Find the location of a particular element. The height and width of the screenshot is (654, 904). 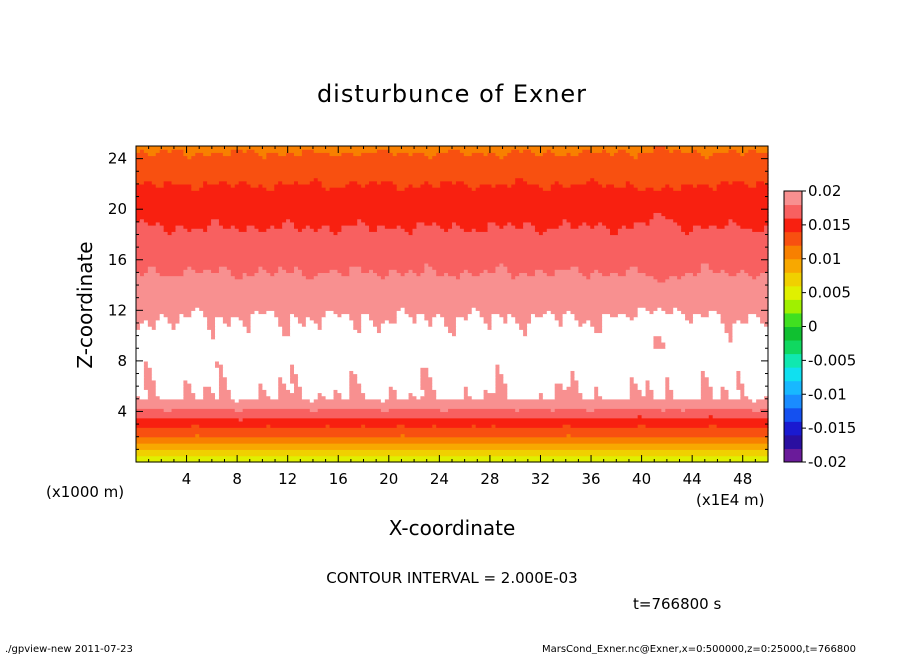

colorbar-swatch is located at coordinates (793, 292).